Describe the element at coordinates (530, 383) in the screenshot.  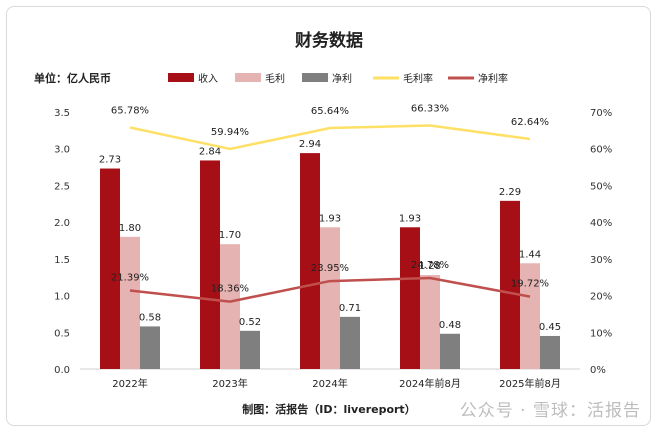
I see `category-label: 2025年前8月` at that location.